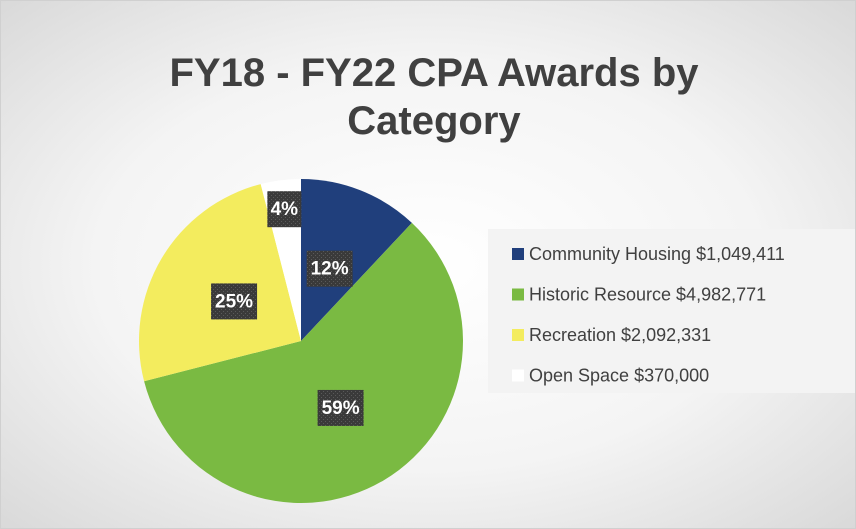 The height and width of the screenshot is (529, 856). I want to click on data-label: 25%, so click(234, 301).